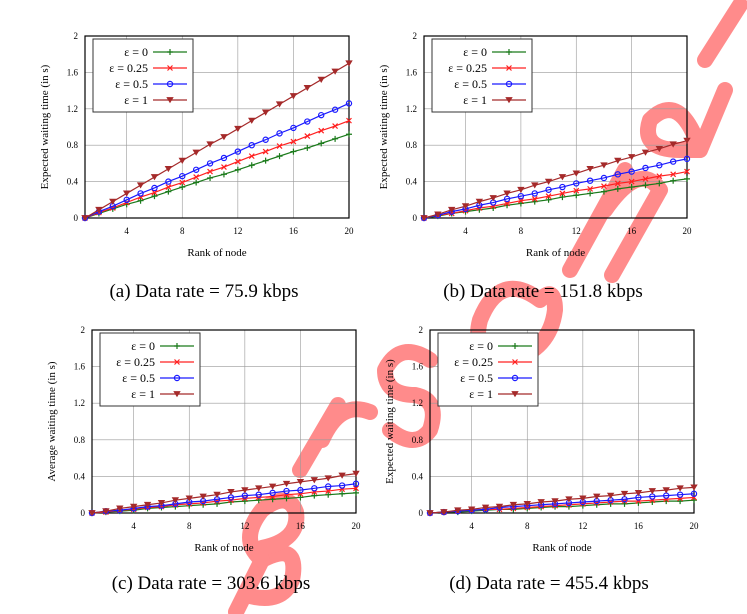 Image resolution: width=747 pixels, height=614 pixels. Describe the element at coordinates (421, 513) in the screenshot. I see `y-tick-label: 0` at that location.